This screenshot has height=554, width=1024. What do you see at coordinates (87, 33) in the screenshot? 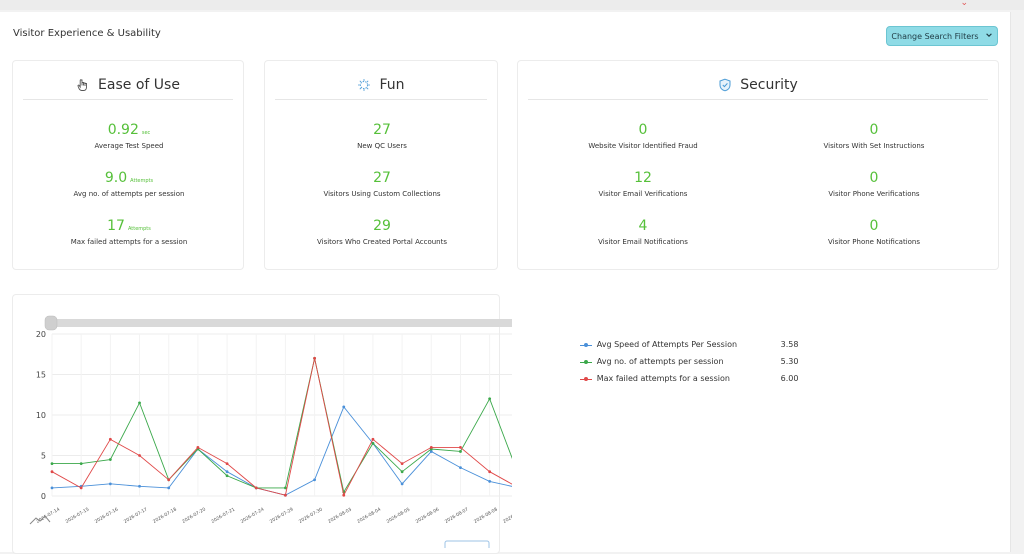
I see `section-title: Visitor Experience & Usability` at bounding box center [87, 33].